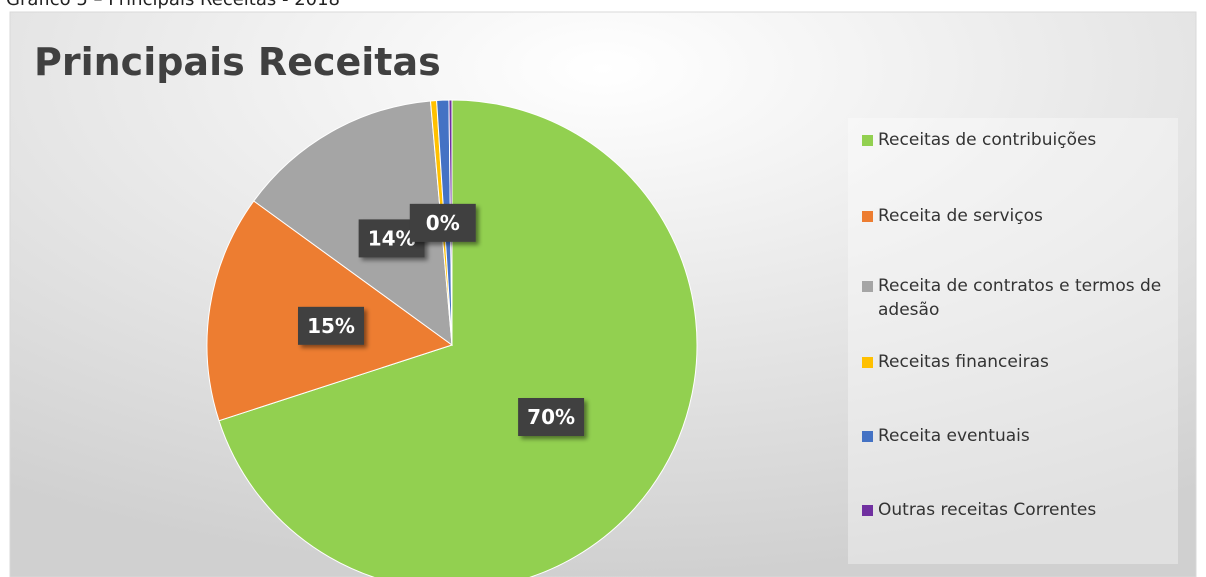  I want to click on data-label: 15%, so click(331, 326).